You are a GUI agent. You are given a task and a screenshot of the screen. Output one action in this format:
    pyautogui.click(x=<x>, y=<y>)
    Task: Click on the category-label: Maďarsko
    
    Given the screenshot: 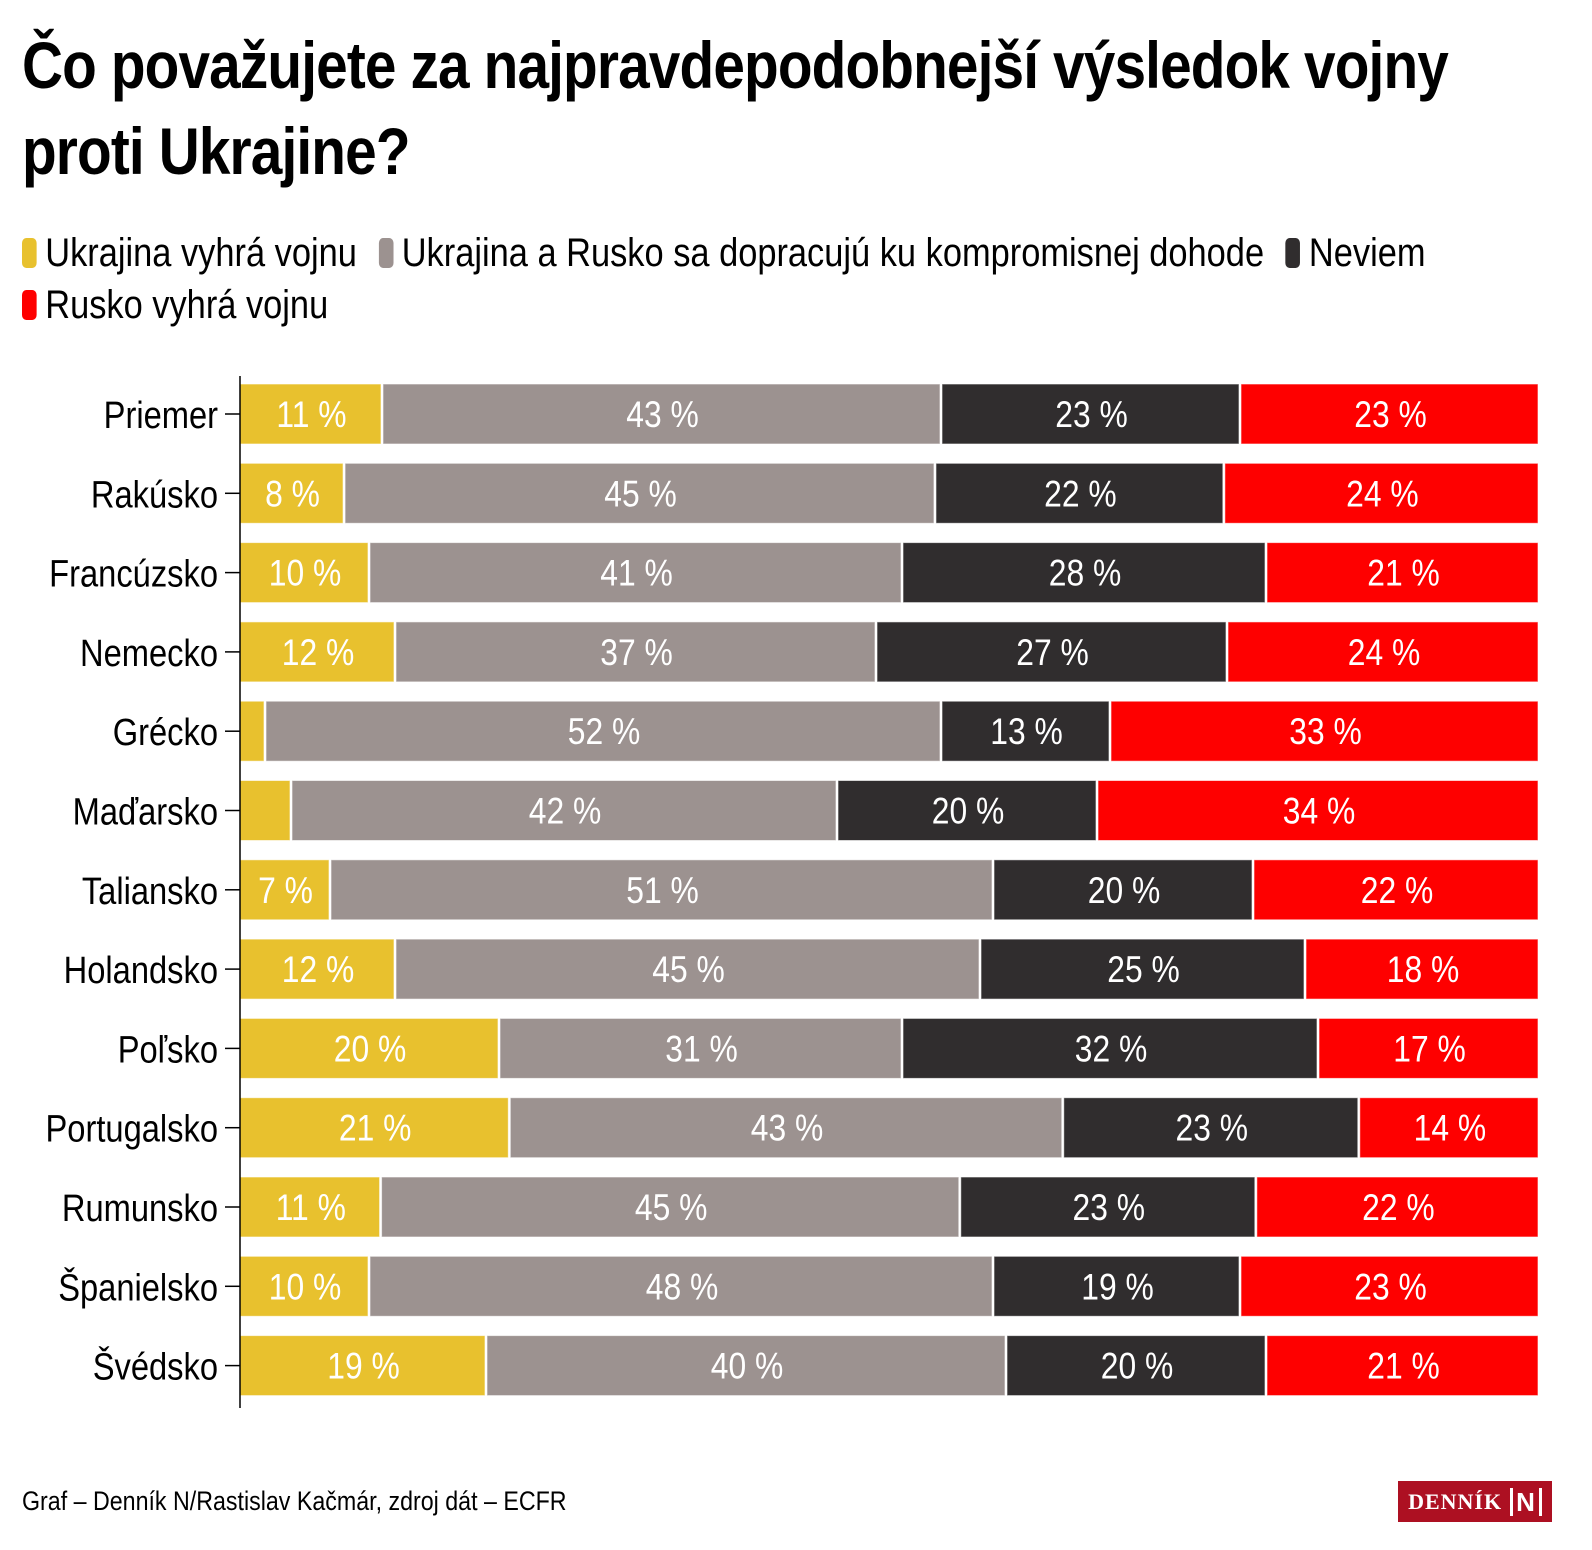 What is the action you would take?
    pyautogui.click(x=145, y=811)
    